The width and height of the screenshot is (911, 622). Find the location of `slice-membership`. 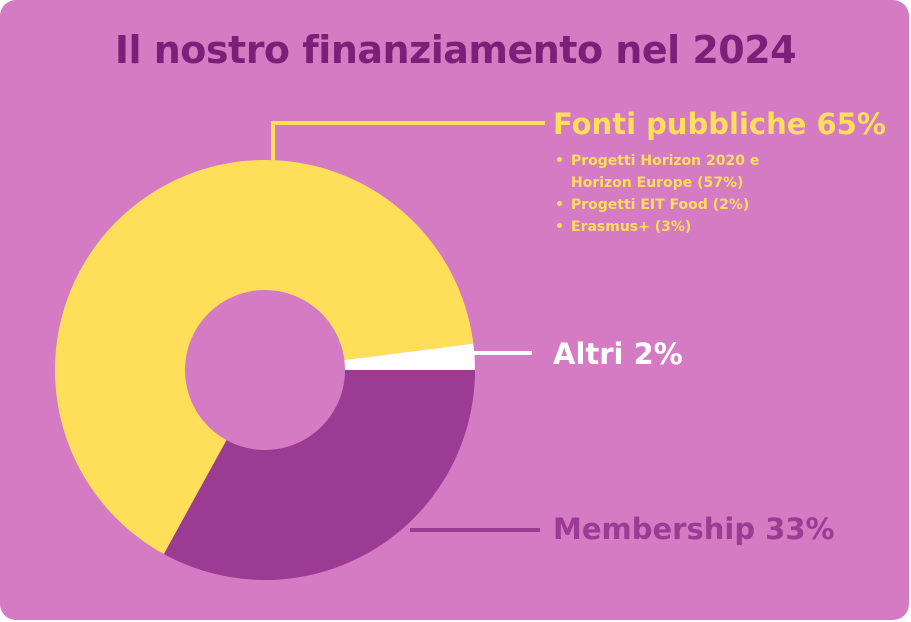

slice-membership is located at coordinates (319, 475).